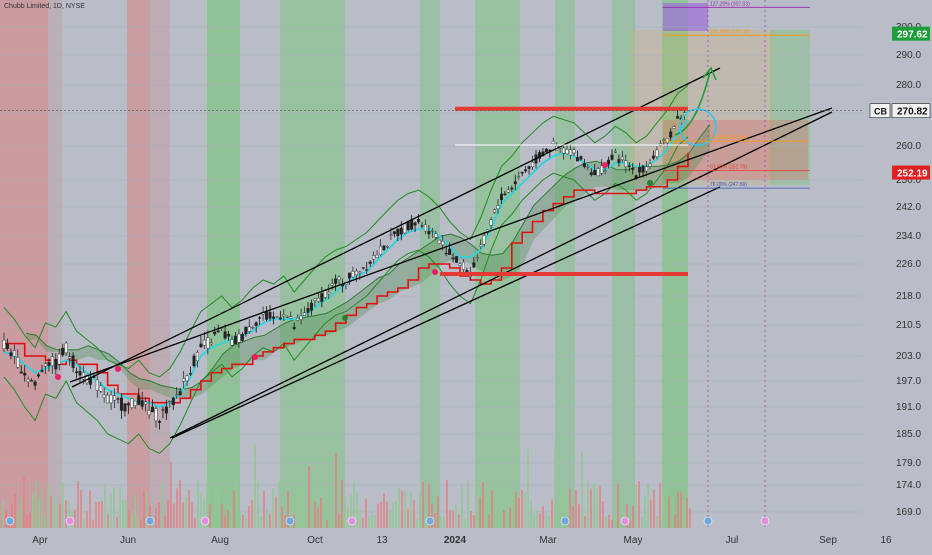 The width and height of the screenshot is (932, 555). What do you see at coordinates (730, 4) in the screenshot?
I see `fib-level-label: 127.20% (307.03)` at bounding box center [730, 4].